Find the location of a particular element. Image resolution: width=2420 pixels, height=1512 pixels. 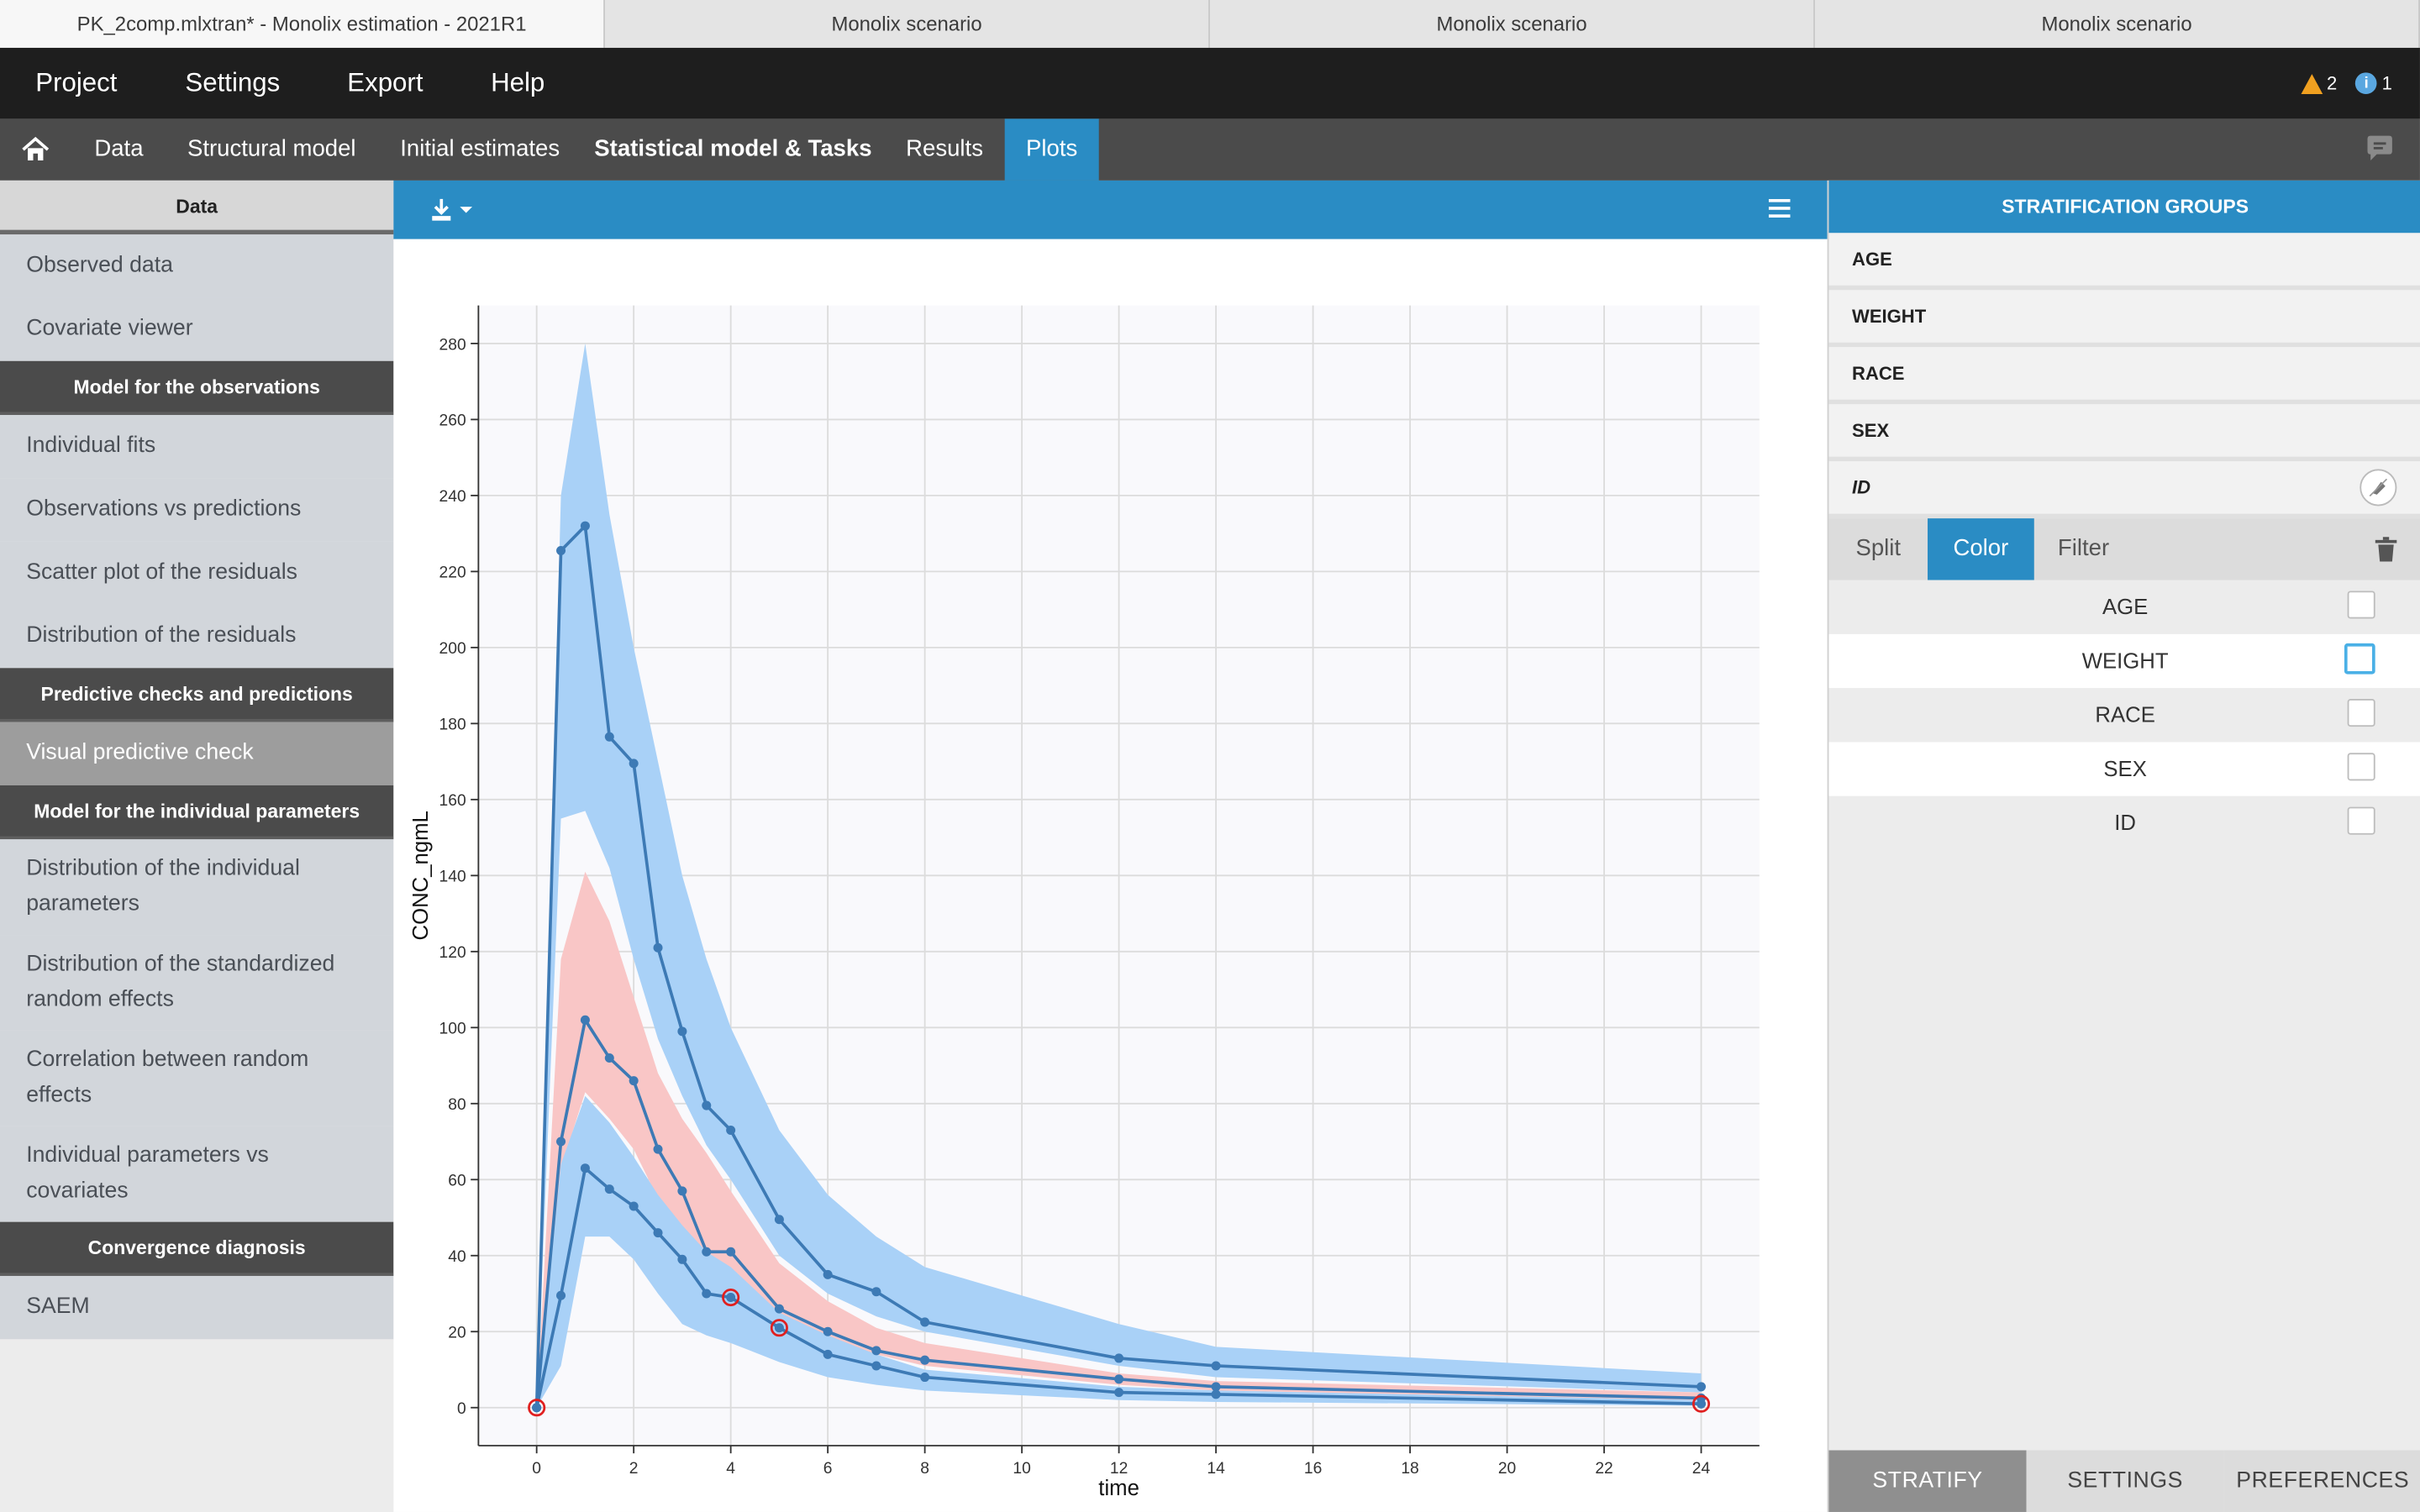

tab-plot-settings: SETTINGS is located at coordinates (2125, 1481).